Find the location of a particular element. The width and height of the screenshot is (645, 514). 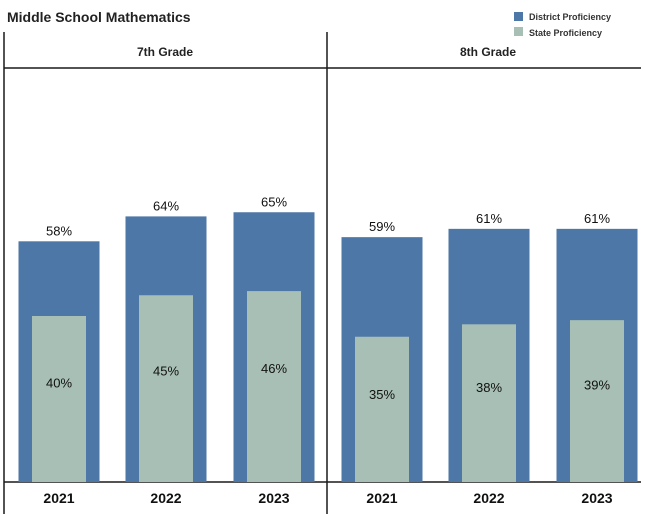

label-district-7th-2023: 65% is located at coordinates (274, 201).